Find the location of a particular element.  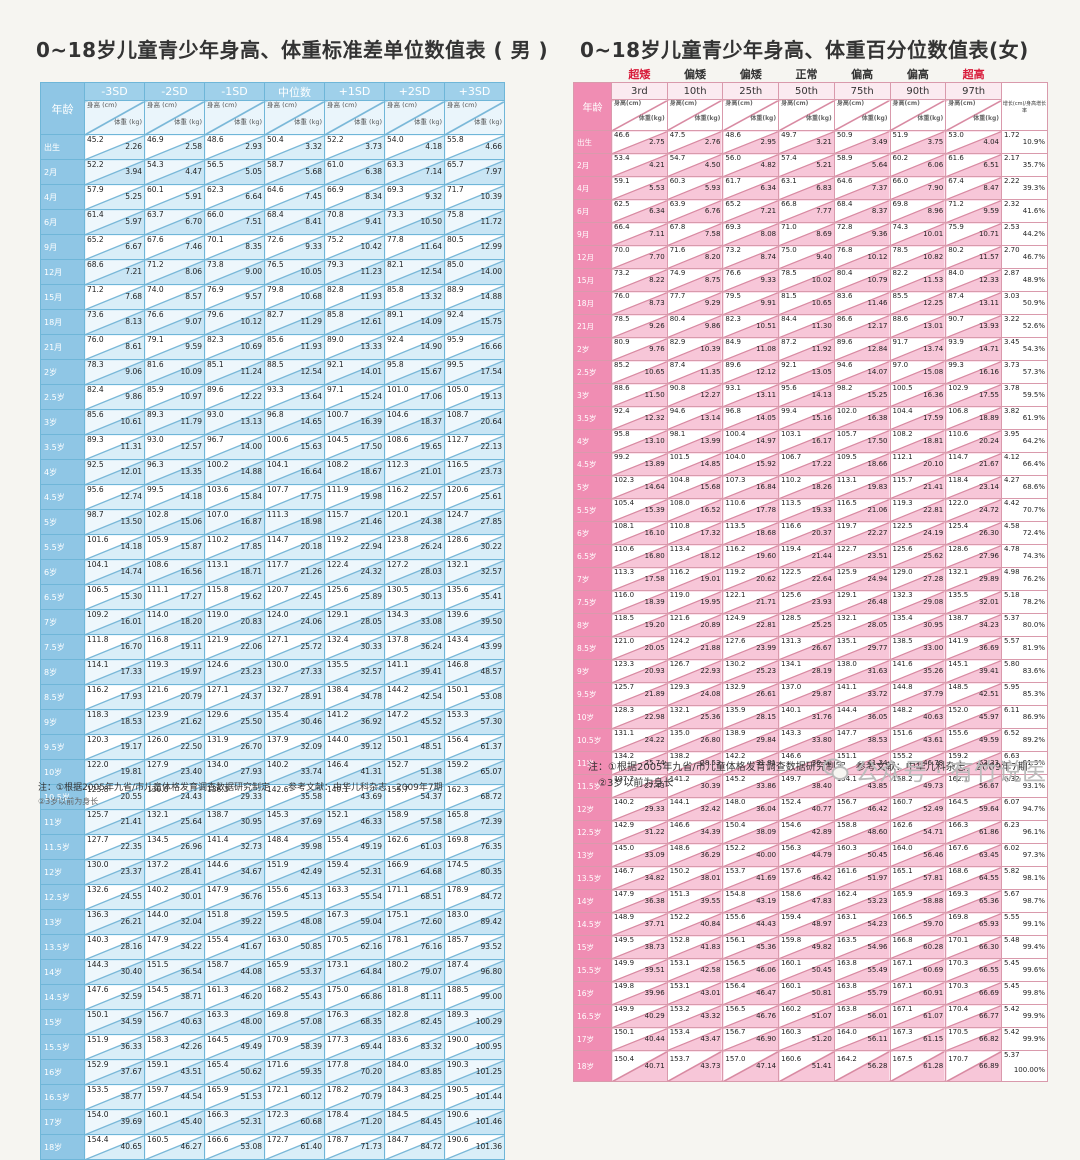

height-value: 60.3 is located at coordinates (677, 181).